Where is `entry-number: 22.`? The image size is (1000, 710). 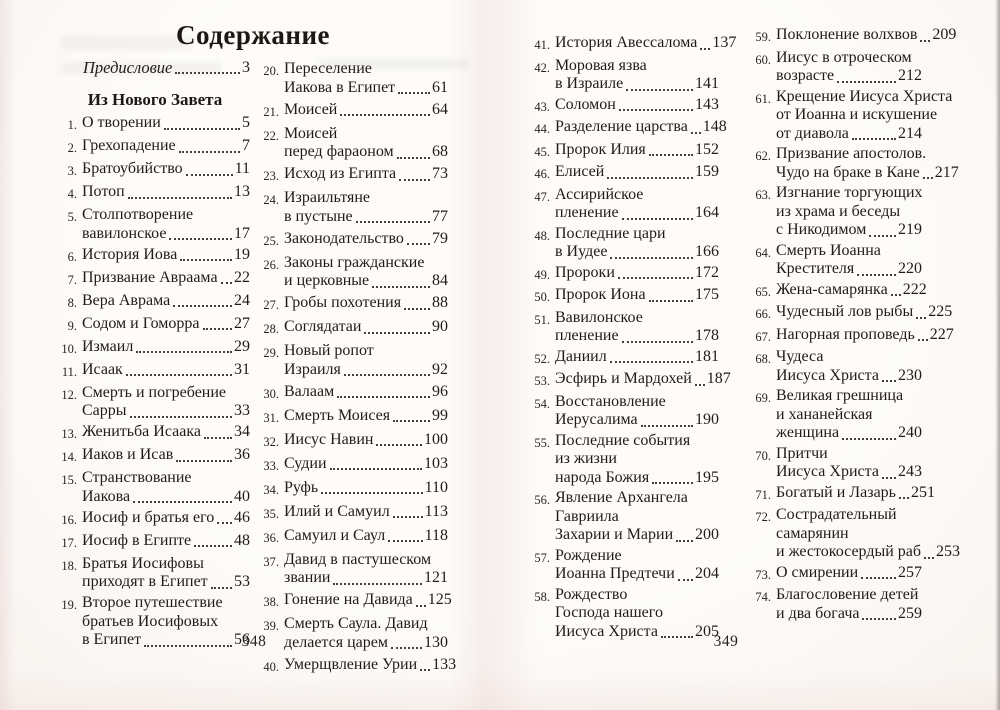 entry-number: 22. is located at coordinates (271, 135).